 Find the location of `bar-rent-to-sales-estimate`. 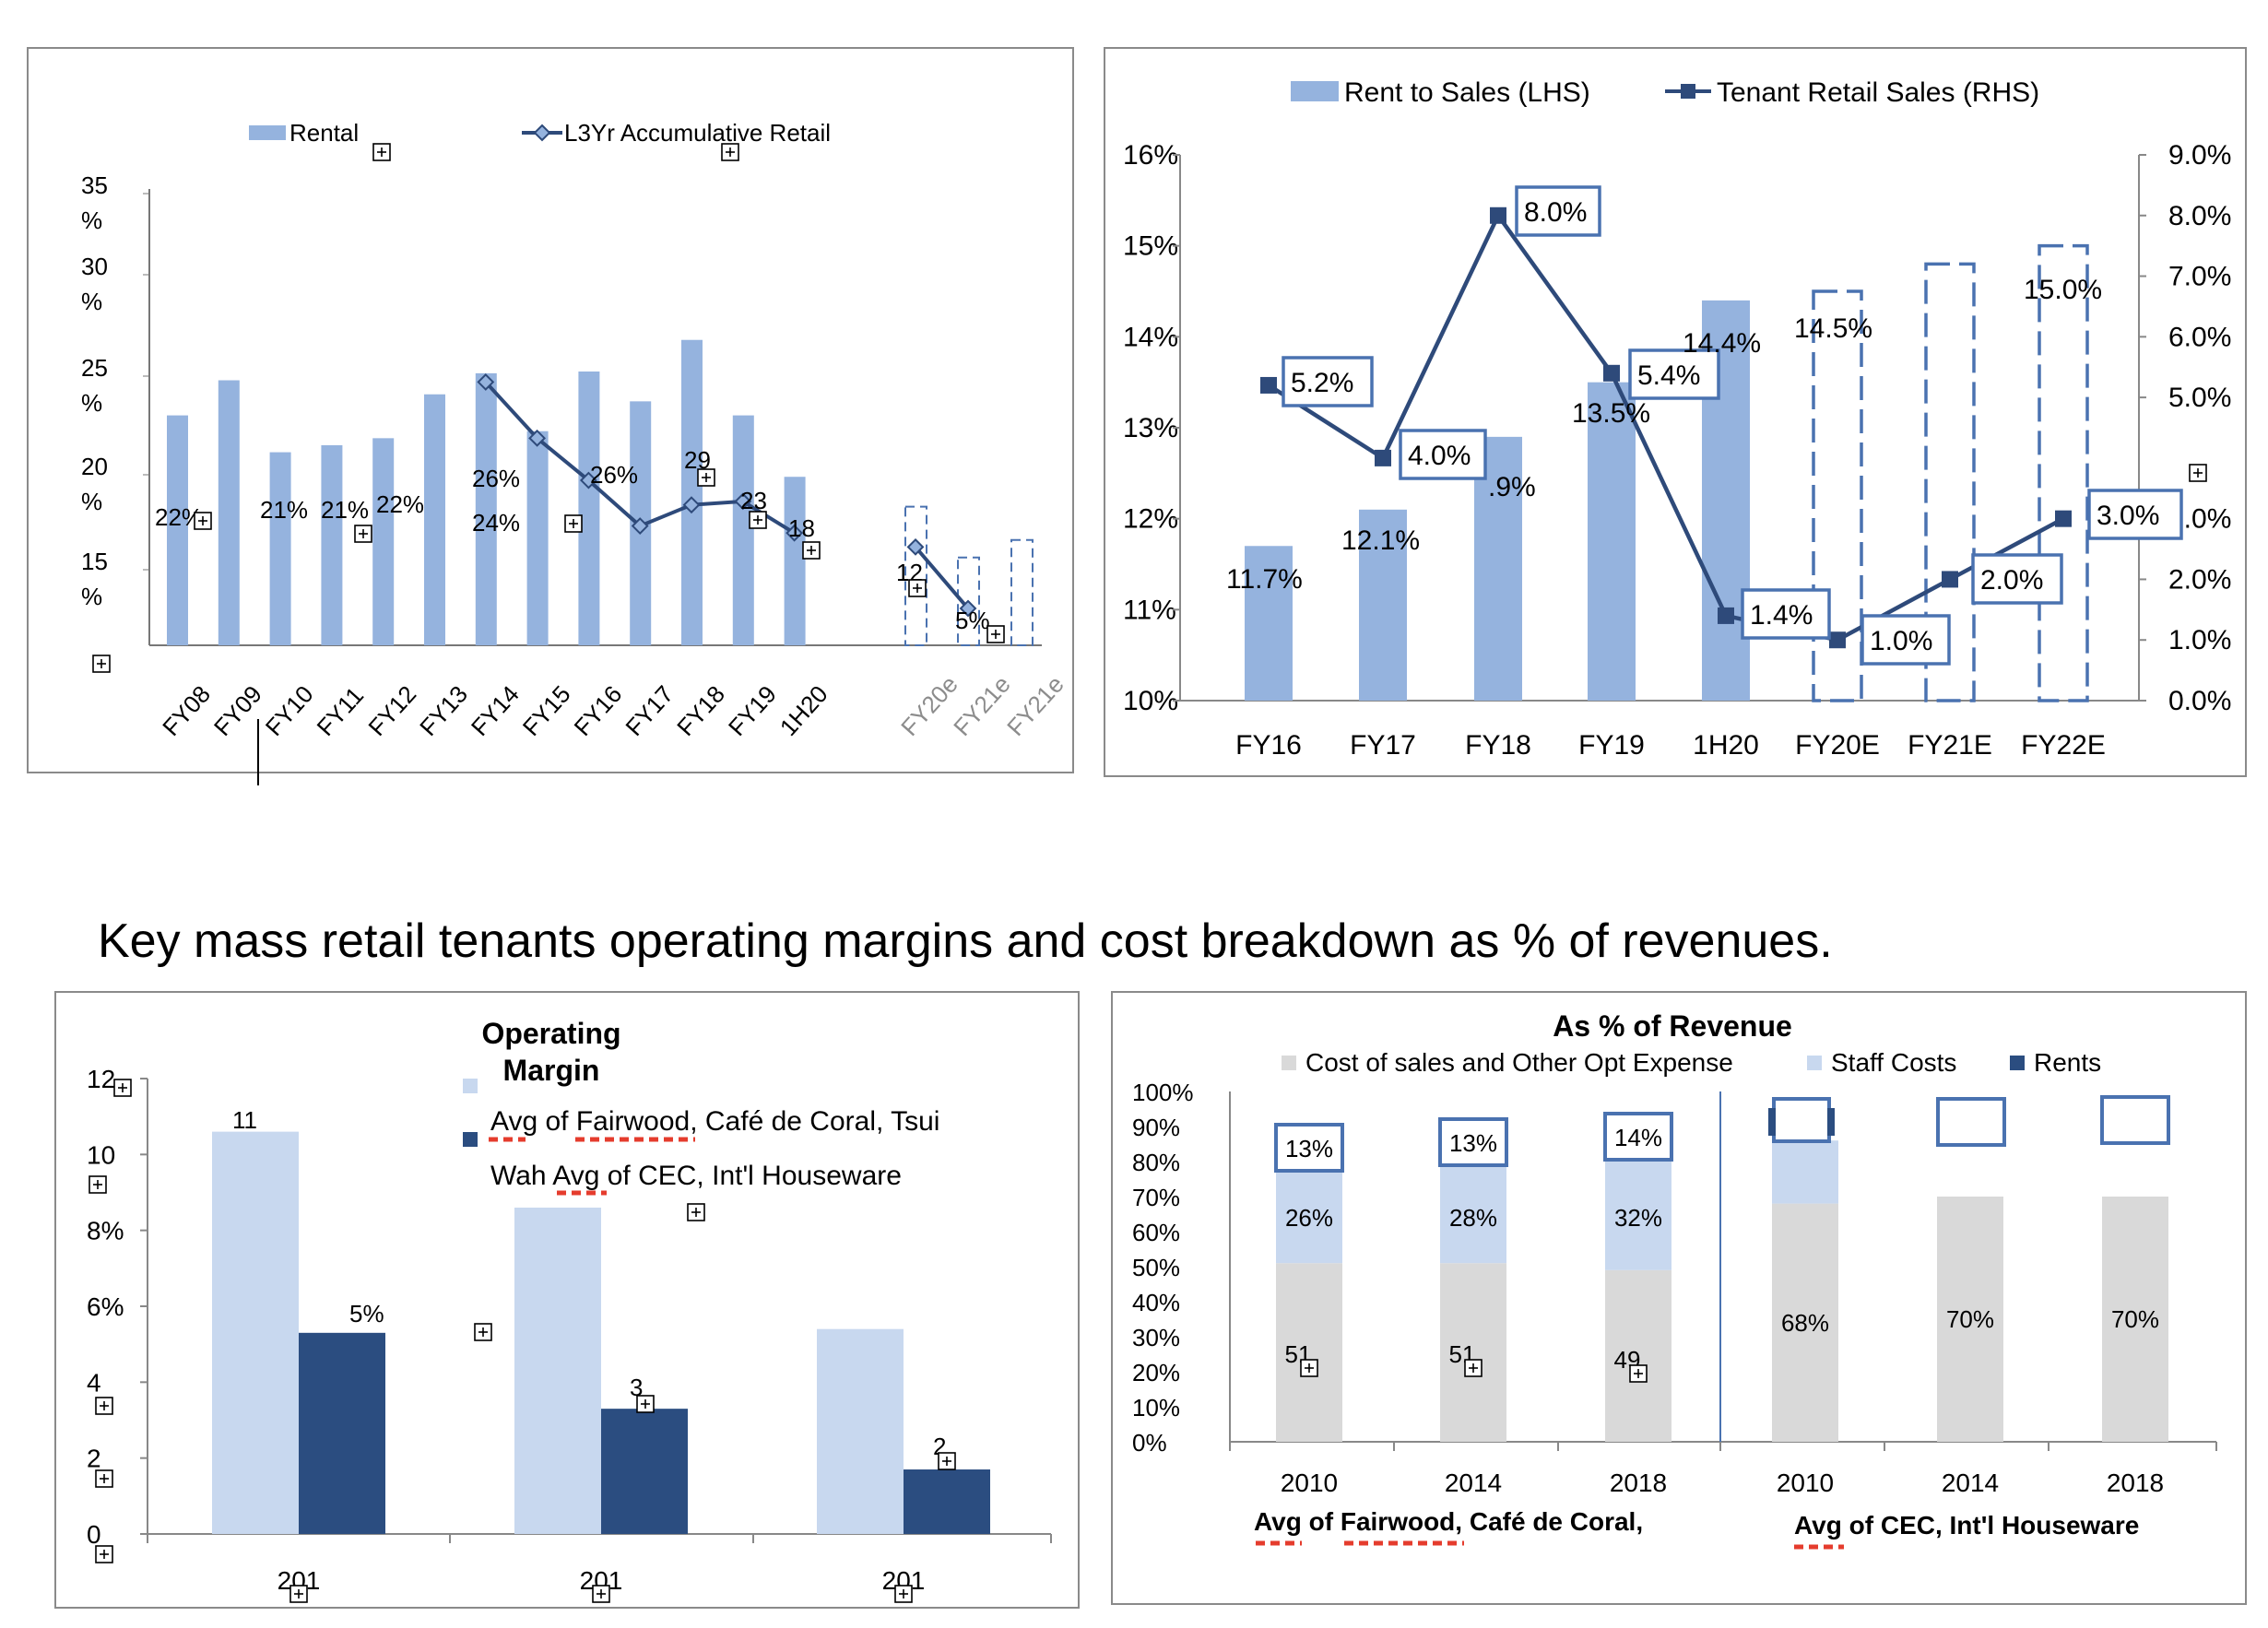

bar-rent-to-sales-estimate is located at coordinates (1950, 482).